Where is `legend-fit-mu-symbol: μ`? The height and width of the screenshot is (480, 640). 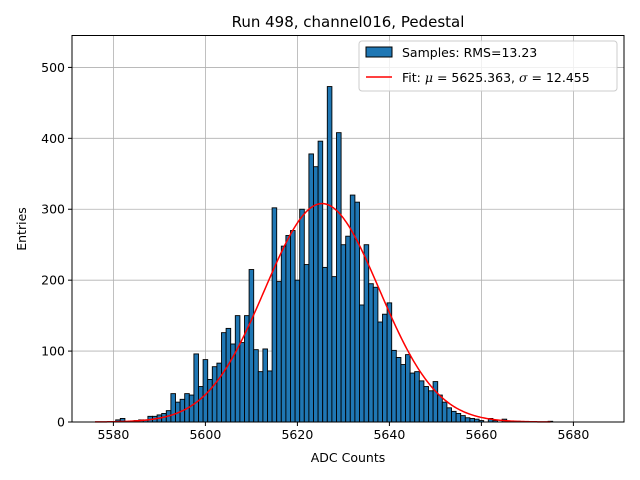
legend-fit-mu-symbol: μ is located at coordinates (429, 77).